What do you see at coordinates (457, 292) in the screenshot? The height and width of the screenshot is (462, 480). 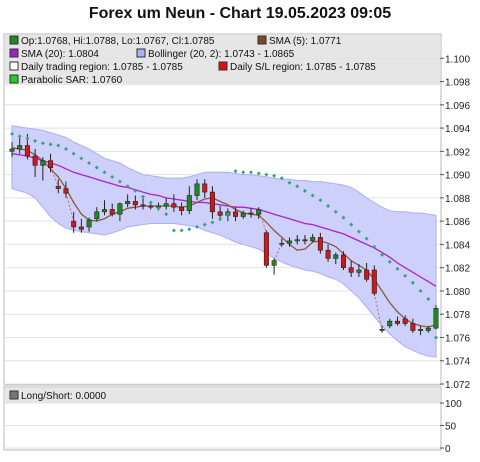 I see `y-tick-label: 1.080` at bounding box center [457, 292].